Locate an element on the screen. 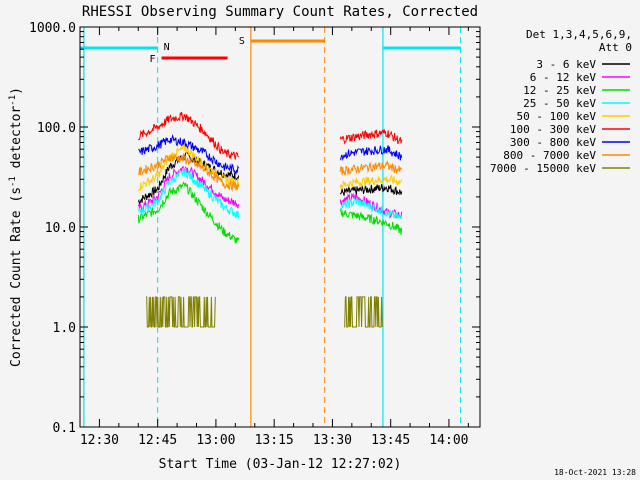  flag-label-f: F is located at coordinates (153, 59).